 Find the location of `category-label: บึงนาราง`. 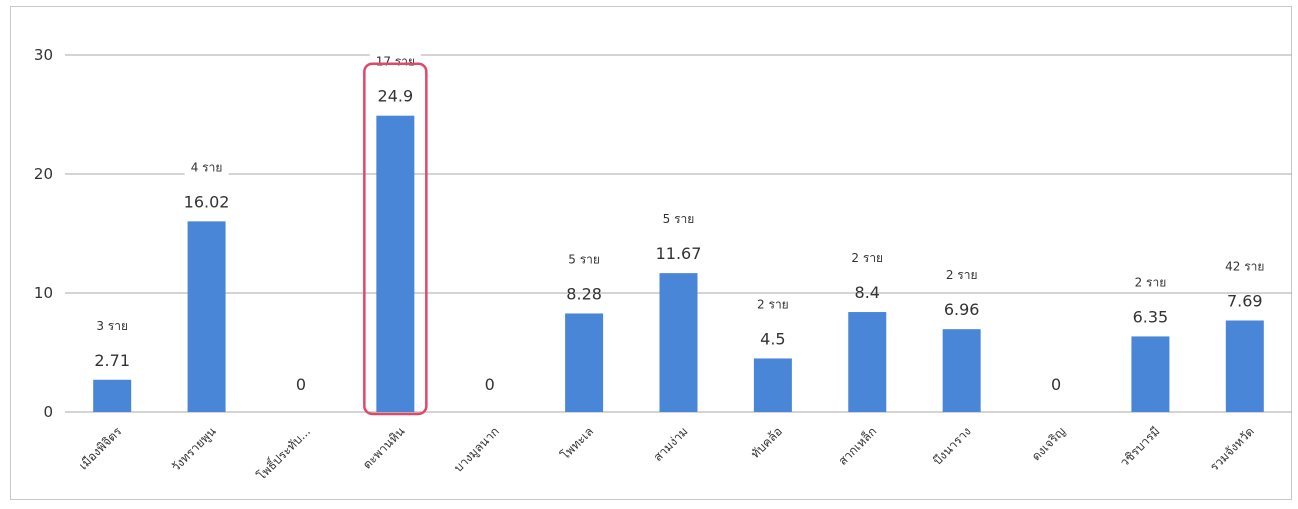

category-label: บึงนาราง is located at coordinates (951, 445).